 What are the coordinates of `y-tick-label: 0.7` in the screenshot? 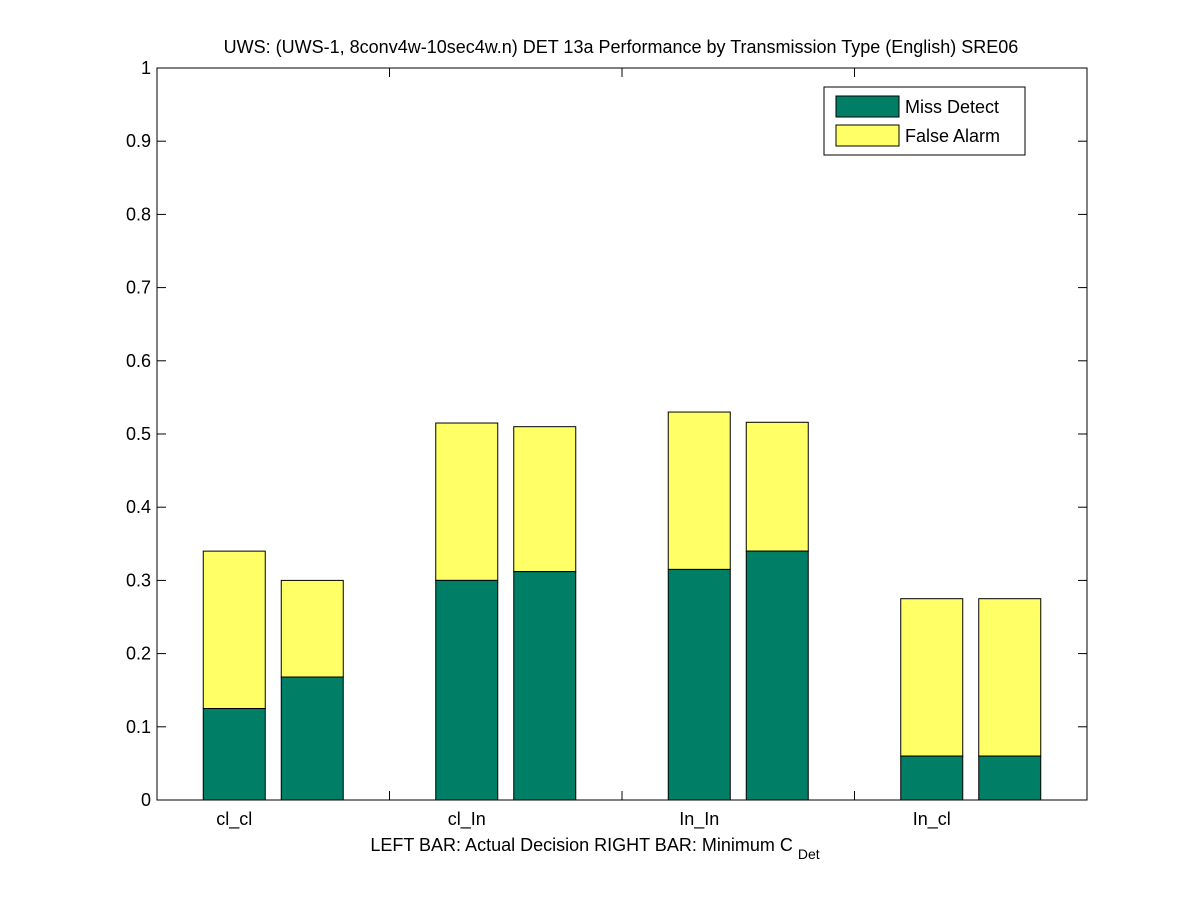 It's located at (138, 288).